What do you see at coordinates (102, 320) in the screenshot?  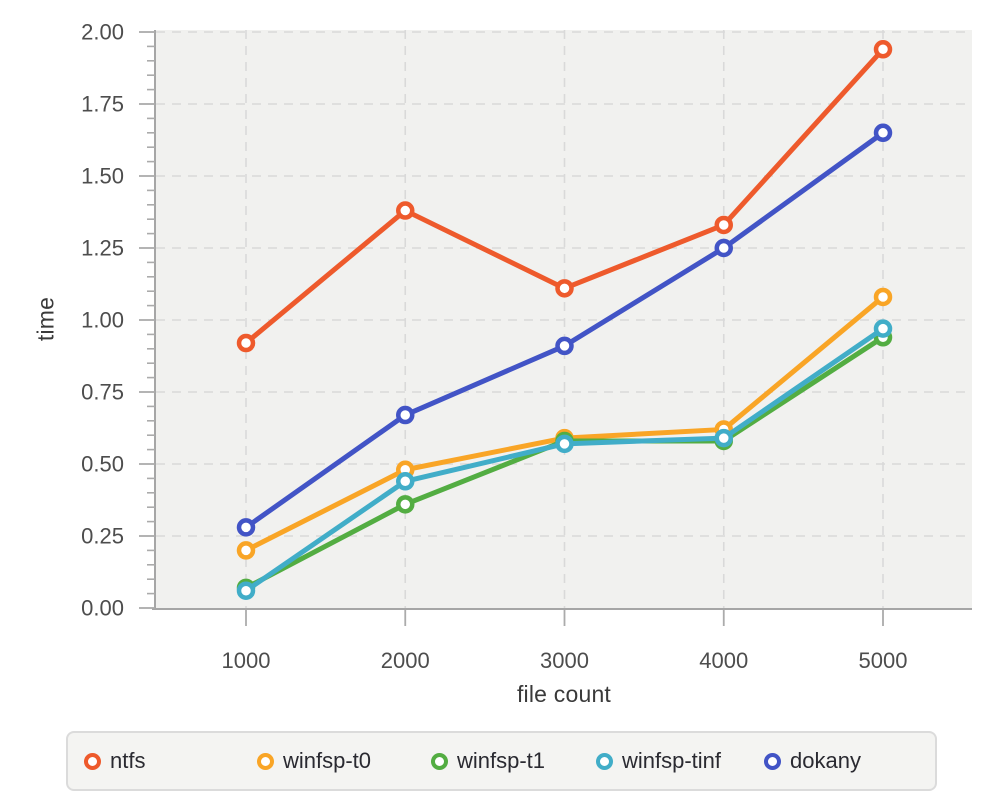 I see `y-tick-label: 1.00` at bounding box center [102, 320].